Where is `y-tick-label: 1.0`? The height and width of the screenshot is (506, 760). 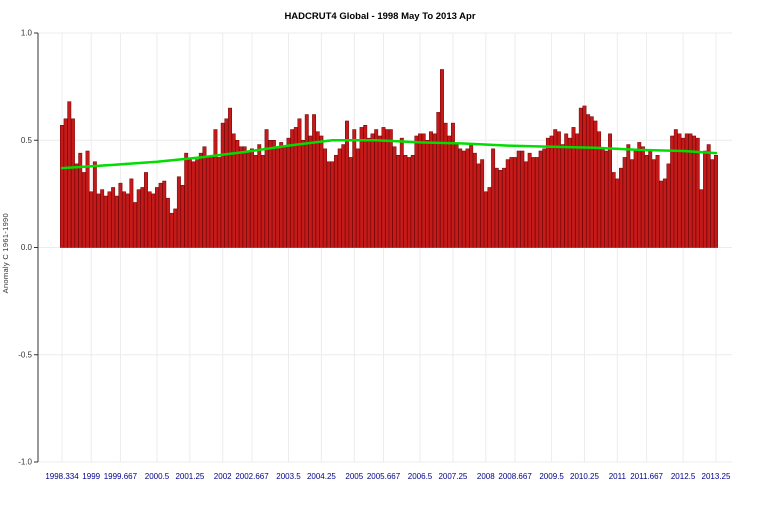 y-tick-label: 1.0 is located at coordinates (27, 33).